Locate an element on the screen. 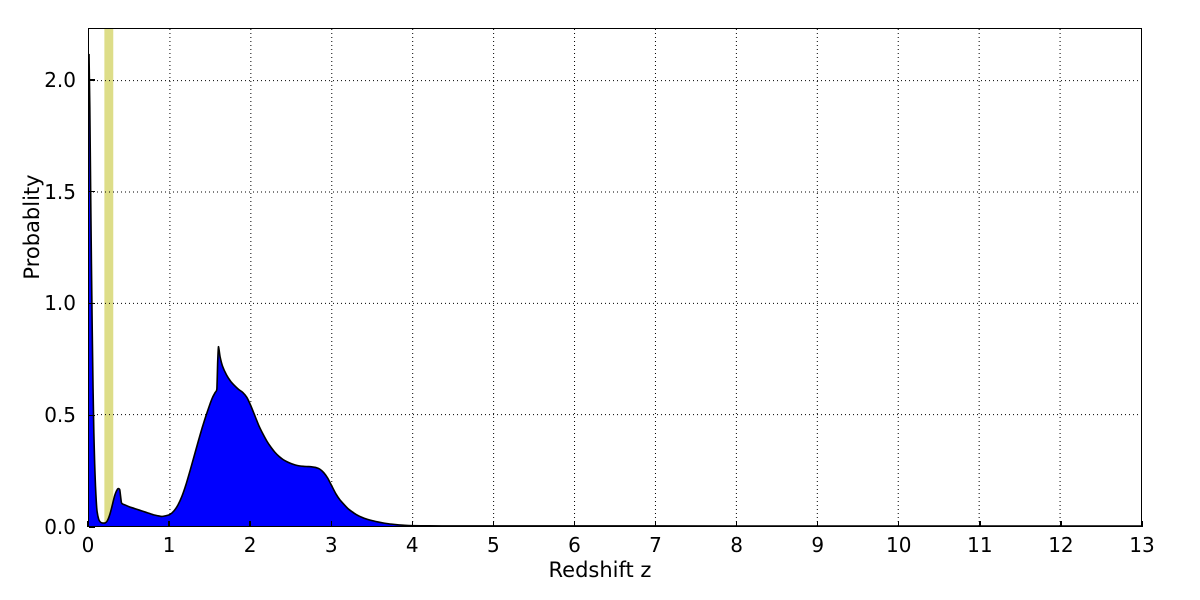  highlight-band-layer is located at coordinates (109, 277).